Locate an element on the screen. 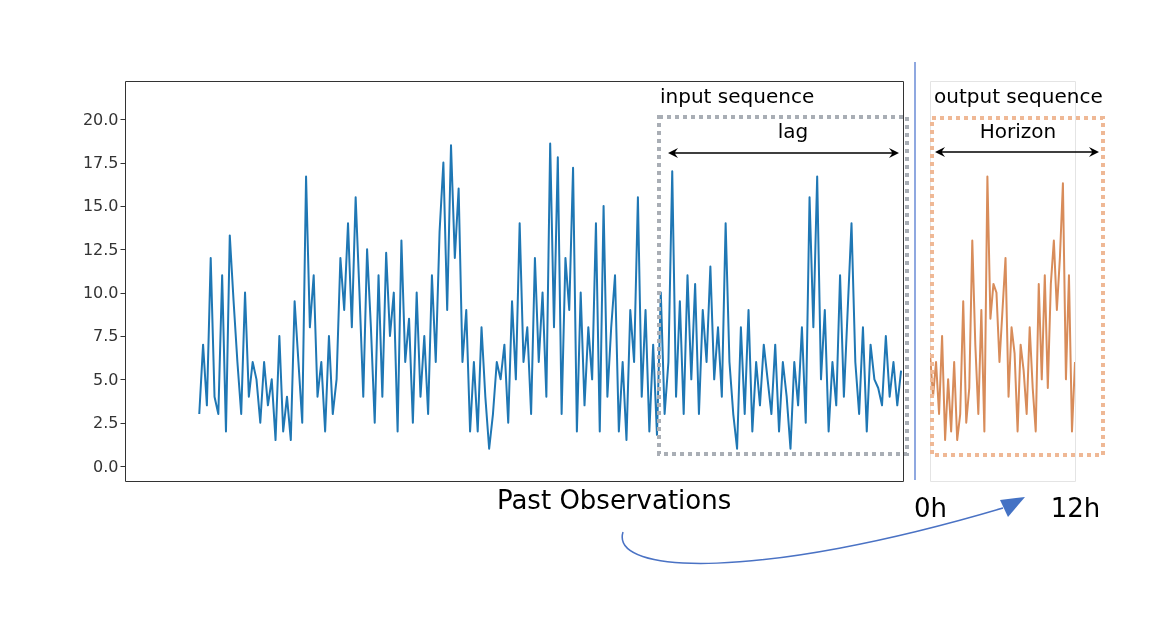  y-tick-label: 15.0 is located at coordinates (100, 206).